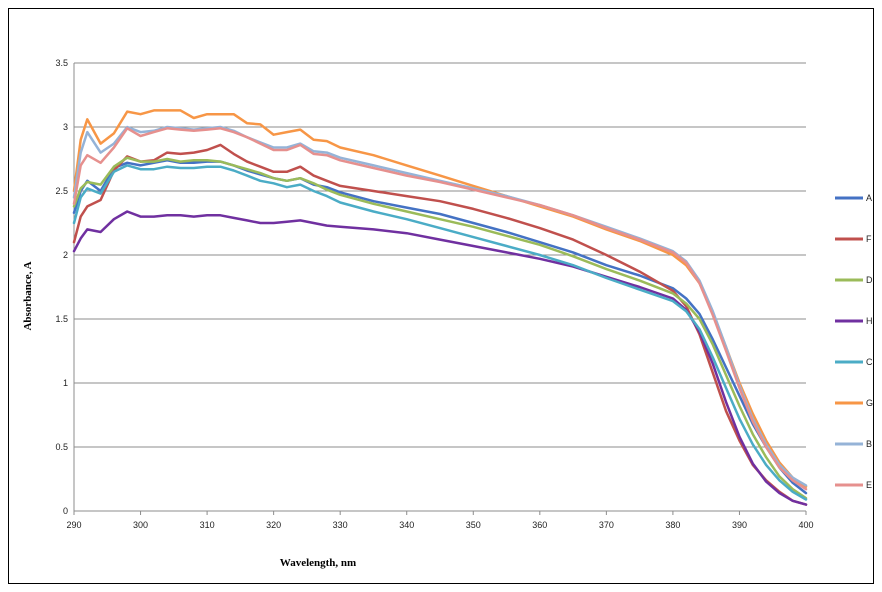  I want to click on x-tick-label: 370, so click(606, 525).